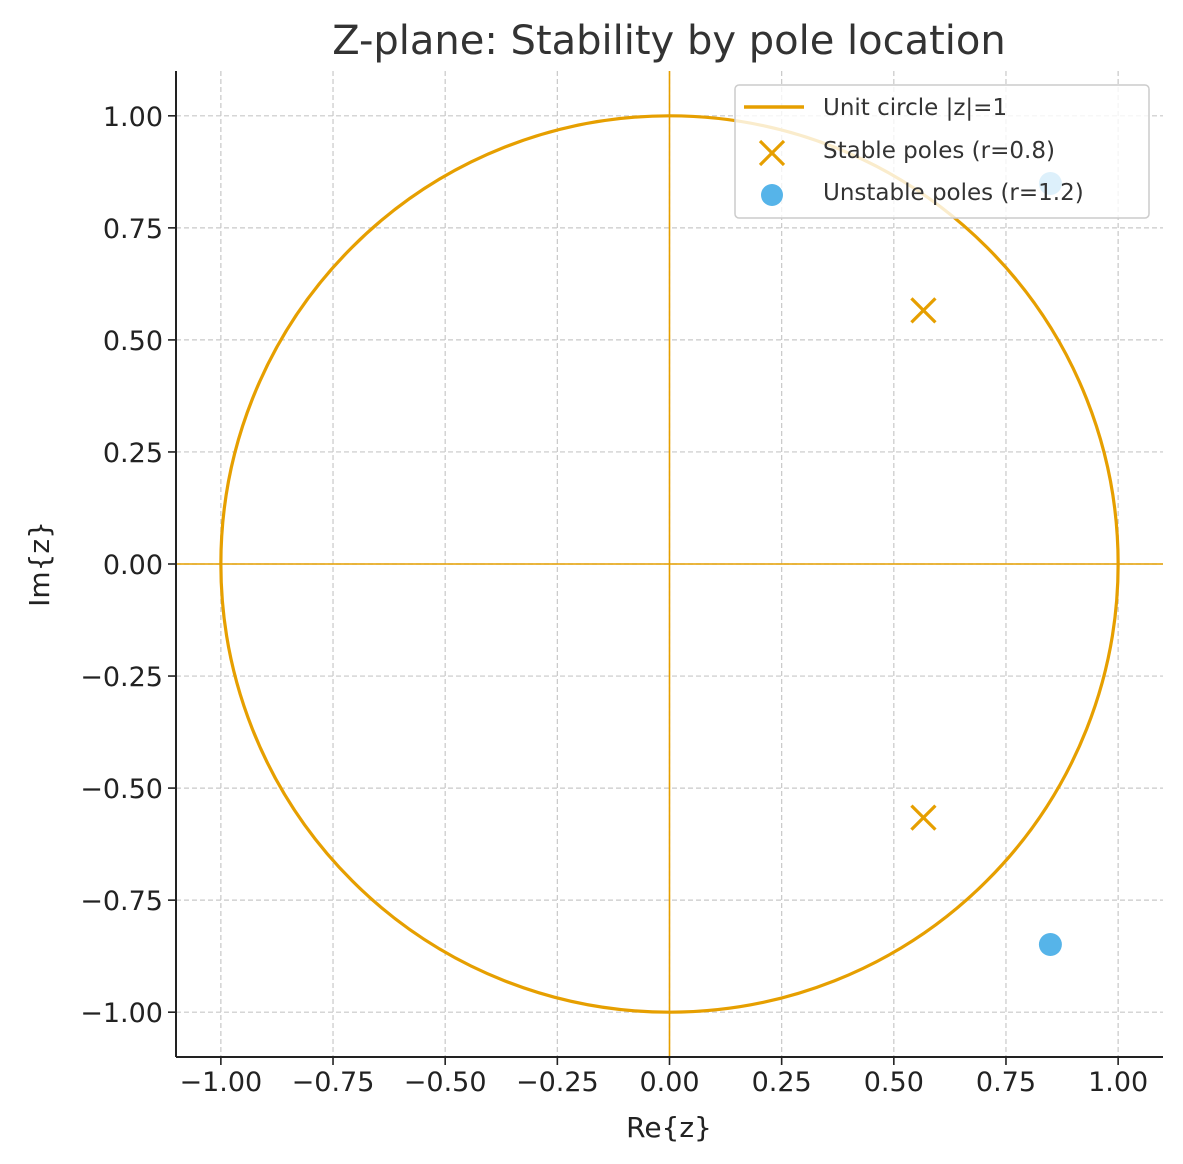 Image resolution: width=1183 pixels, height=1164 pixels. What do you see at coordinates (669, 1082) in the screenshot?
I see `x-tick-label-4: 0.00` at bounding box center [669, 1082].